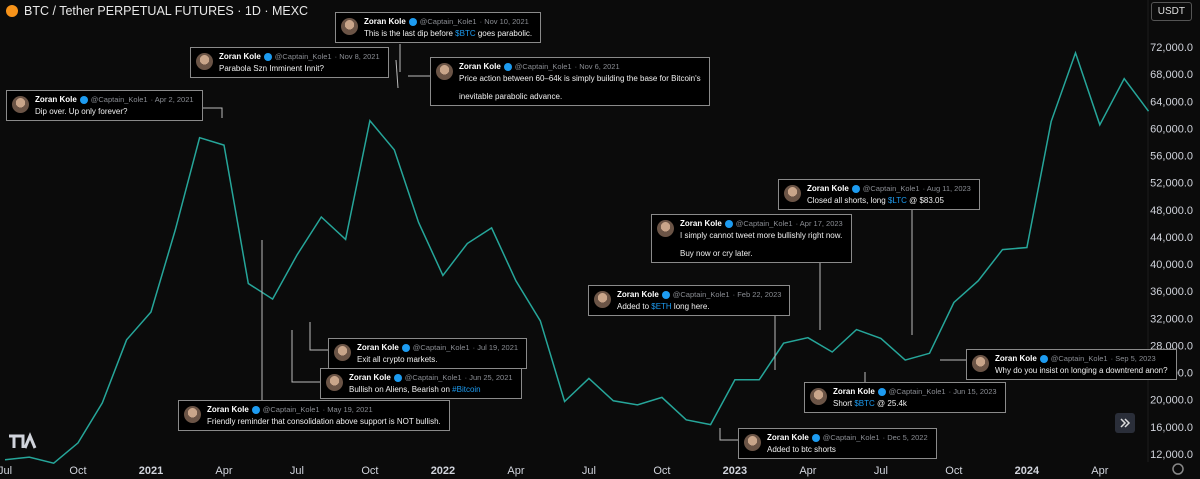 Image resolution: width=1200 pixels, height=479 pixels. What do you see at coordinates (114, 99) in the screenshot?
I see `tweet-header: Zoran Kole @Captain_Kole1Apr 2, 2021` at bounding box center [114, 99].